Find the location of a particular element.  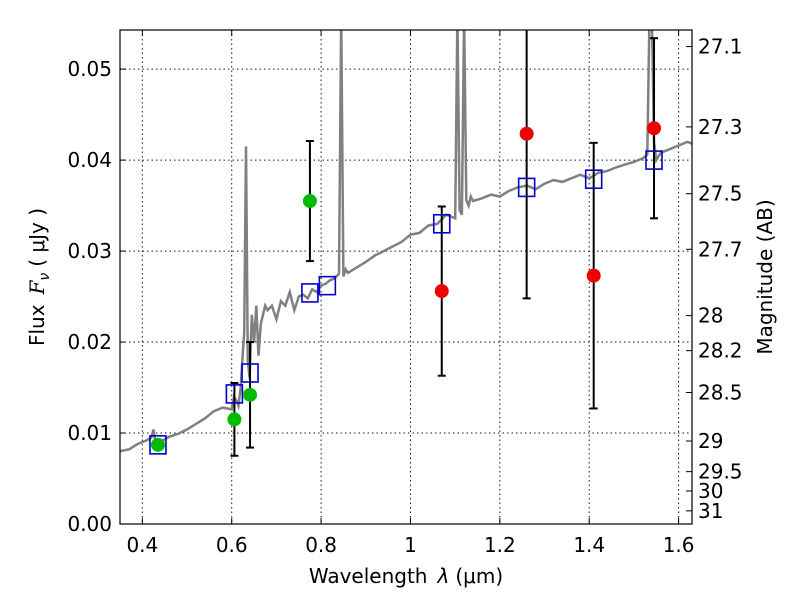

x-axis-label: Wavelength λ (μm) is located at coordinates (406, 576).